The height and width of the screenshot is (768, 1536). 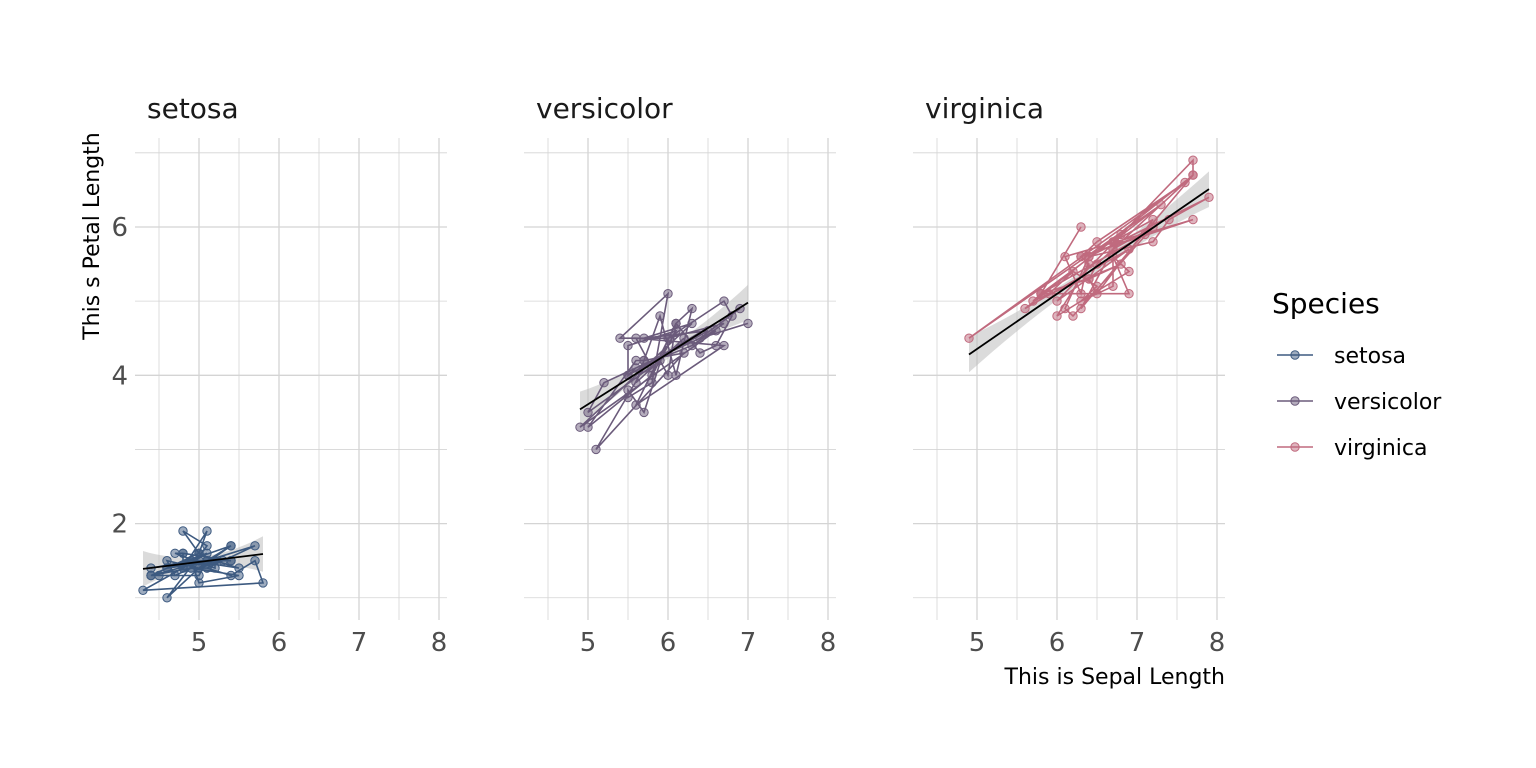 What do you see at coordinates (1326, 303) in the screenshot?
I see `legend-title: Species` at bounding box center [1326, 303].